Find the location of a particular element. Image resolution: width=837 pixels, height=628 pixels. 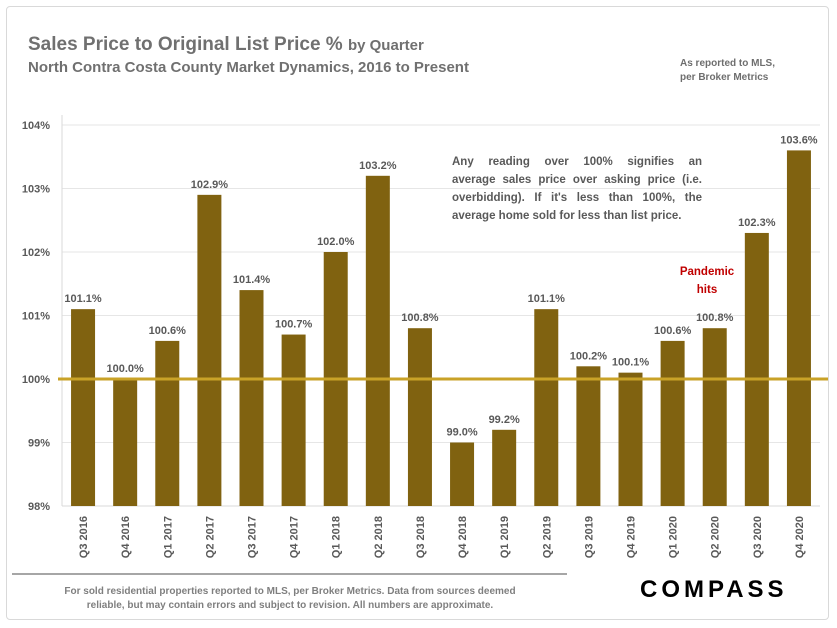

x-category-label: Q2 2019 is located at coordinates (547, 537).